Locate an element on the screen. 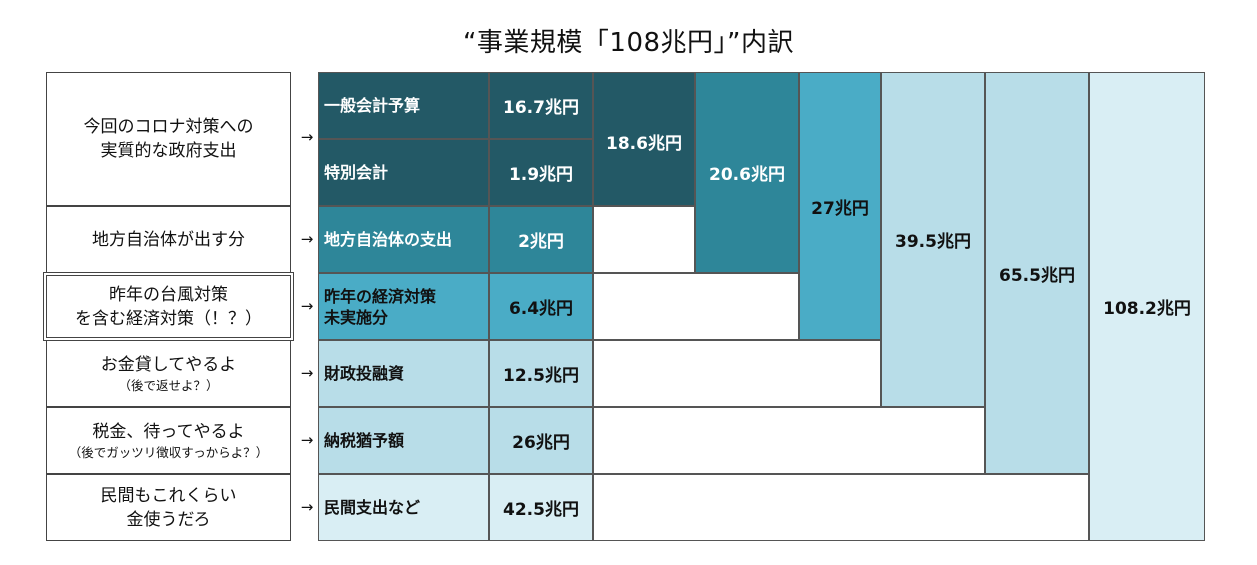 The height and width of the screenshot is (565, 1257). label-tax-deferral: 納税猶予額 is located at coordinates (403, 440).